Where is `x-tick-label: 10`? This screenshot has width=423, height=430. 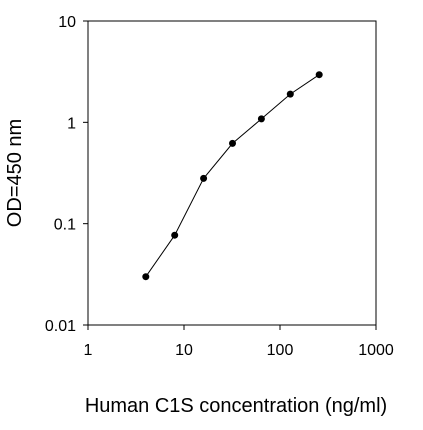 x-tick-label: 10 is located at coordinates (184, 350).